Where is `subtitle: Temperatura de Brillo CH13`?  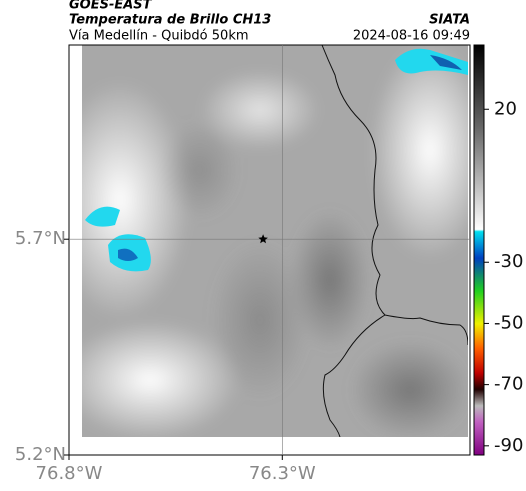 subtitle: Temperatura de Brillo CH13 is located at coordinates (170, 20).